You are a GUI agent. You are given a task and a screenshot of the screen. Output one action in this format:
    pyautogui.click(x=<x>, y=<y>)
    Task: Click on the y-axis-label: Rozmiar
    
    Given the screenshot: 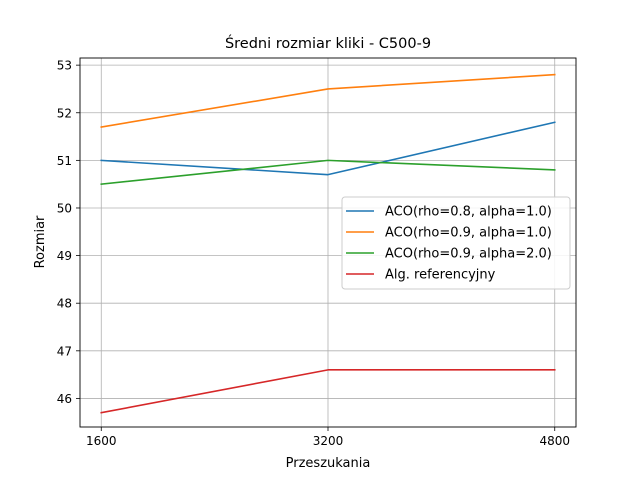 What is the action you would take?
    pyautogui.click(x=40, y=241)
    